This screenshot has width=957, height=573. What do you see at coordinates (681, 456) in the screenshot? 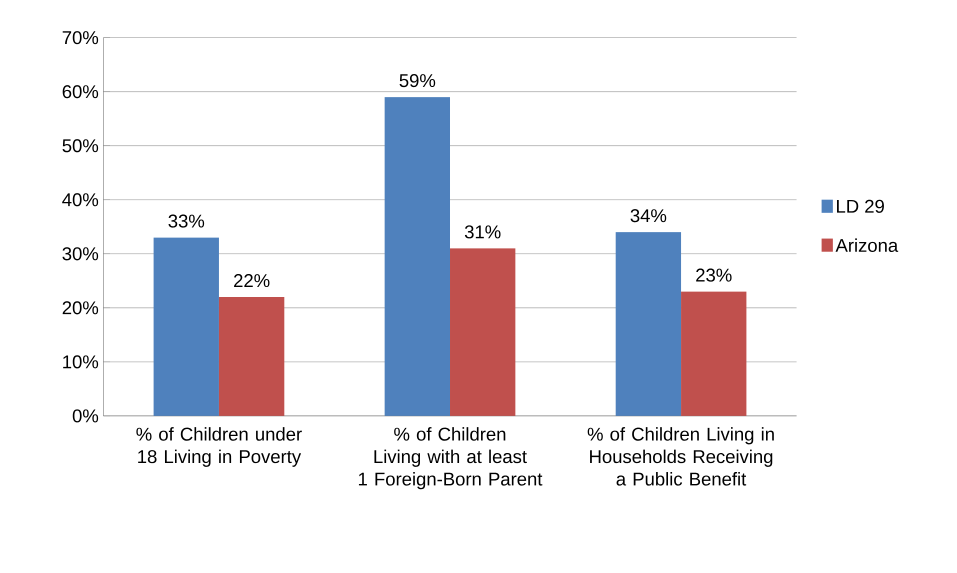
I see `x-tick-label: % of Children Living in Households Receiving a Public Benefit` at bounding box center [681, 456].